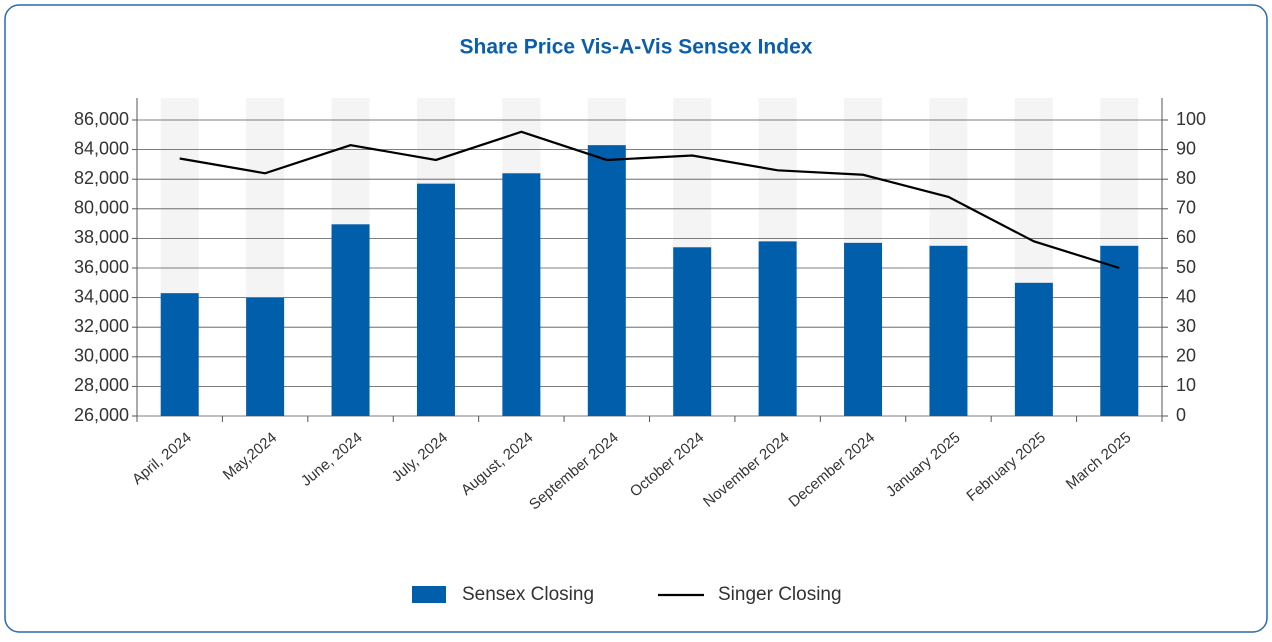 The width and height of the screenshot is (1272, 642). Describe the element at coordinates (101, 415) in the screenshot. I see `y-tick-label: 26,000` at that location.